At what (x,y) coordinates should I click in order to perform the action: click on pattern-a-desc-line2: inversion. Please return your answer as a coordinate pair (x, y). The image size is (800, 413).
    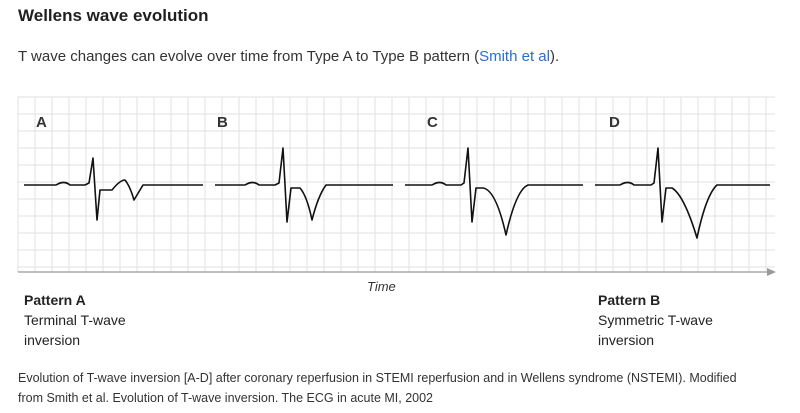
    Looking at the image, I should click on (52, 340).